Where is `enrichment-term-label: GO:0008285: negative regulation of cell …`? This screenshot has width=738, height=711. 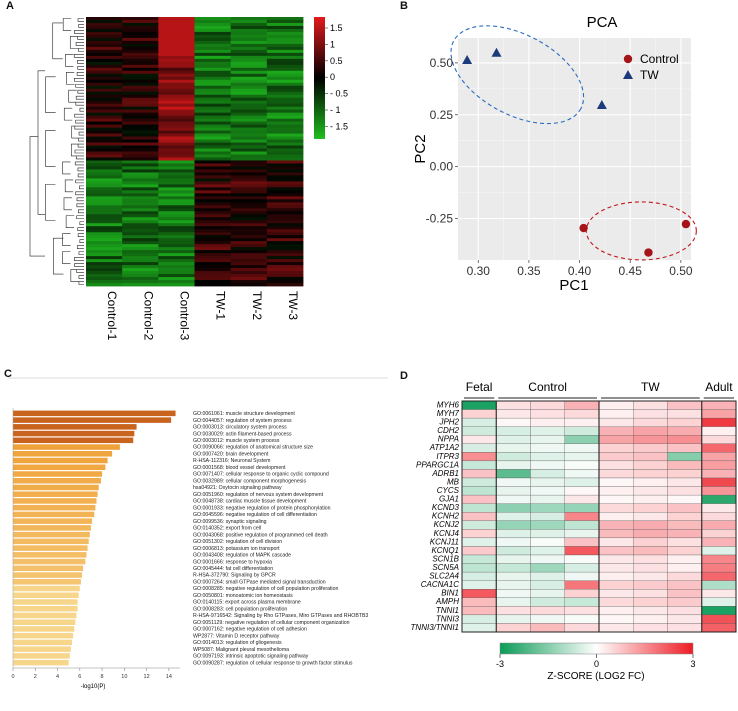 enrichment-term-label: GO:0008285: negative regulation of cell … is located at coordinates (265, 589).